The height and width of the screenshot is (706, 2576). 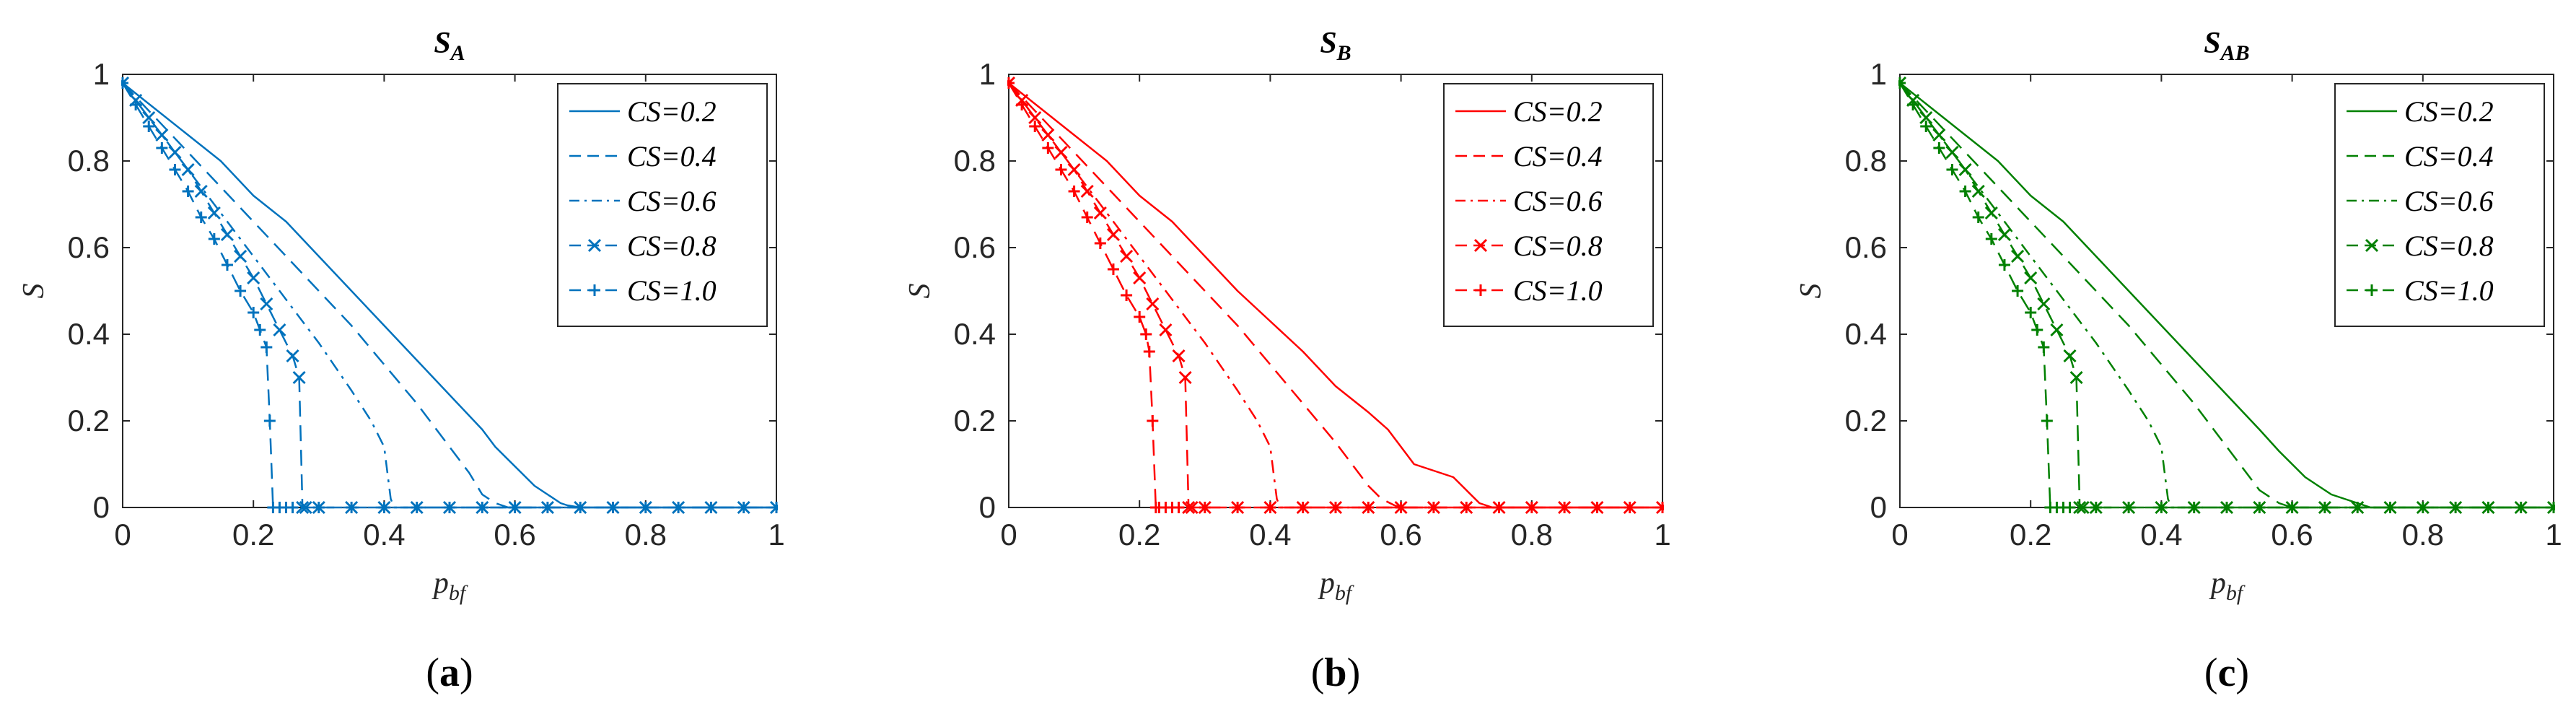 I want to click on legend-item: CS=1.0, so click(x=1529, y=290).